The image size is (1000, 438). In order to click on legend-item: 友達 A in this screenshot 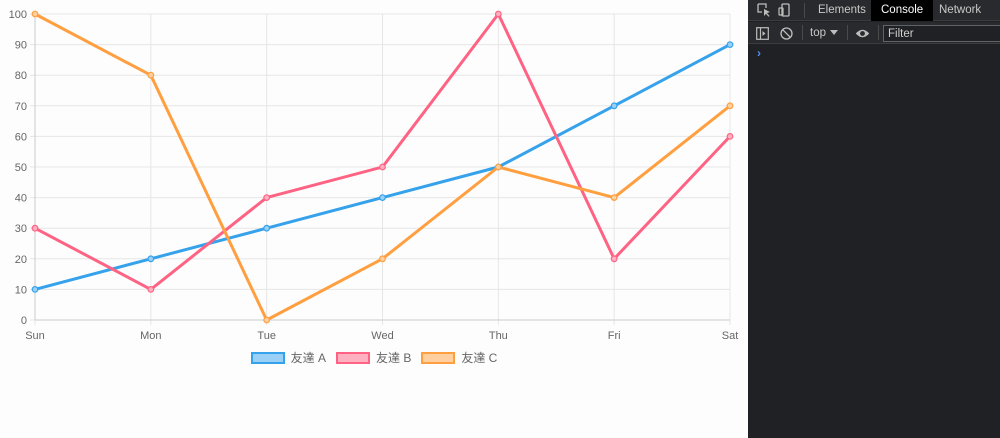, I will do `click(288, 357)`.